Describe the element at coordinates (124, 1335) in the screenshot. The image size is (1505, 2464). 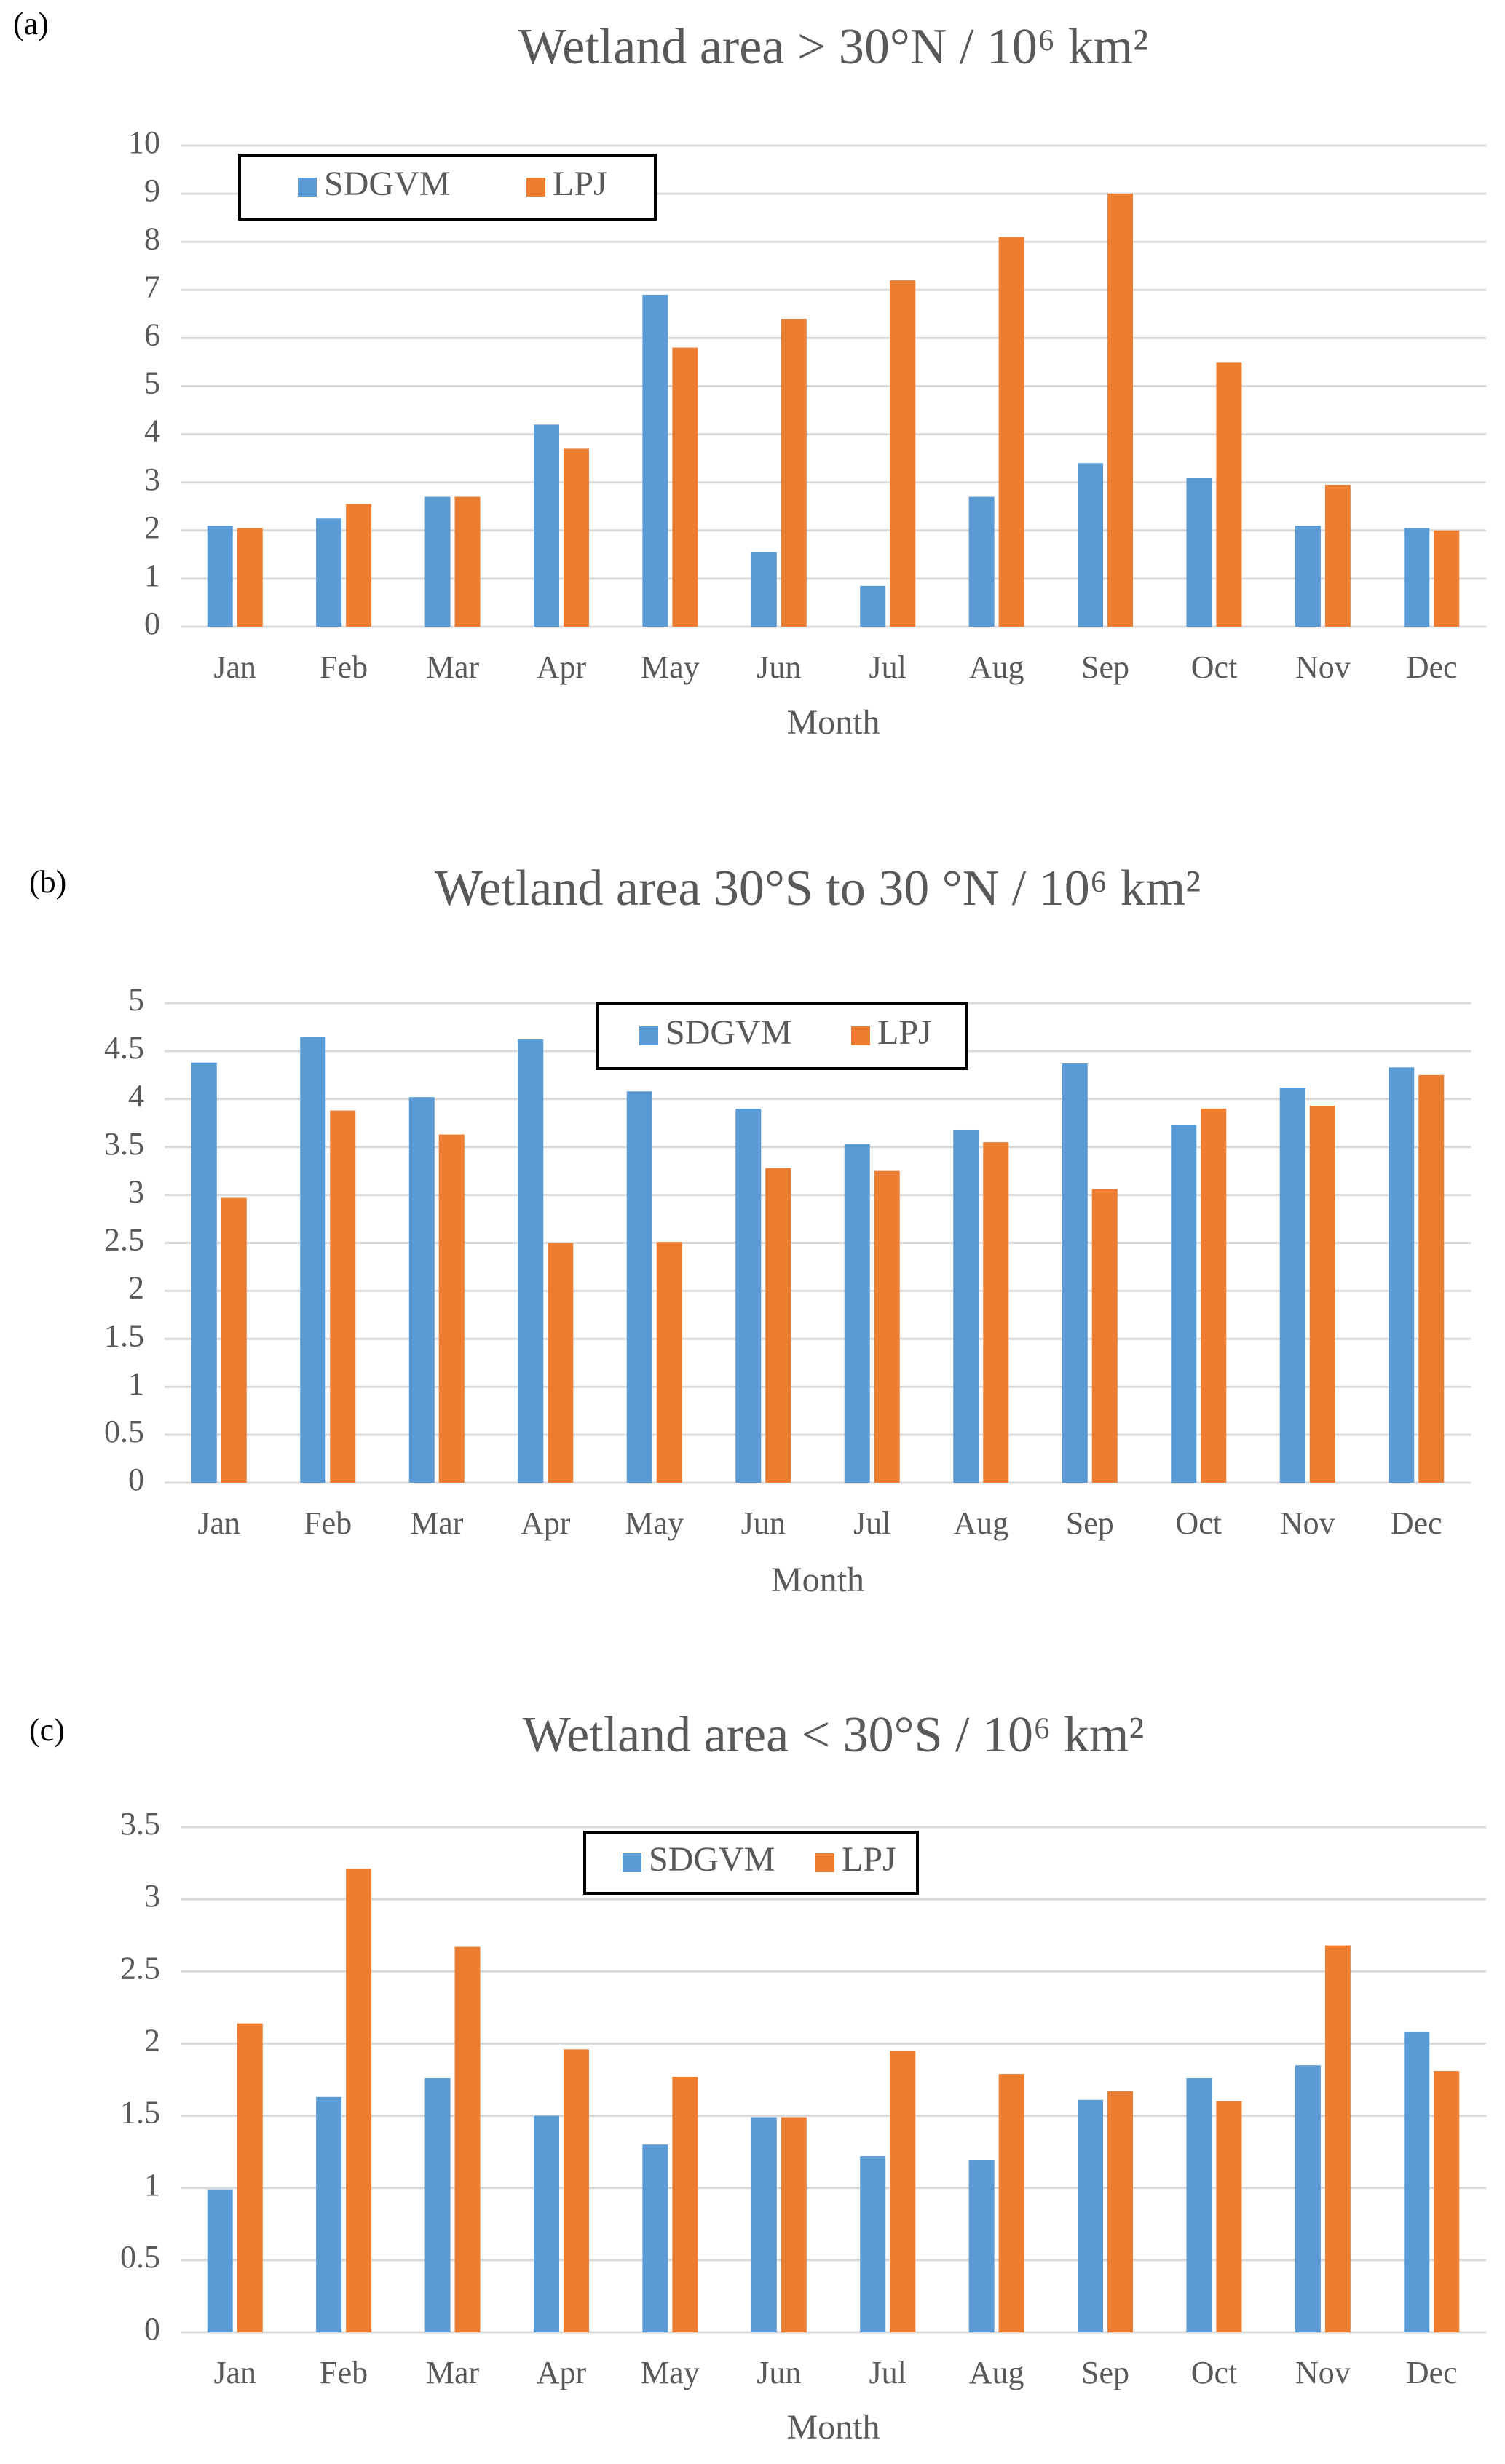
I see `y-tick-label: 1.5` at that location.